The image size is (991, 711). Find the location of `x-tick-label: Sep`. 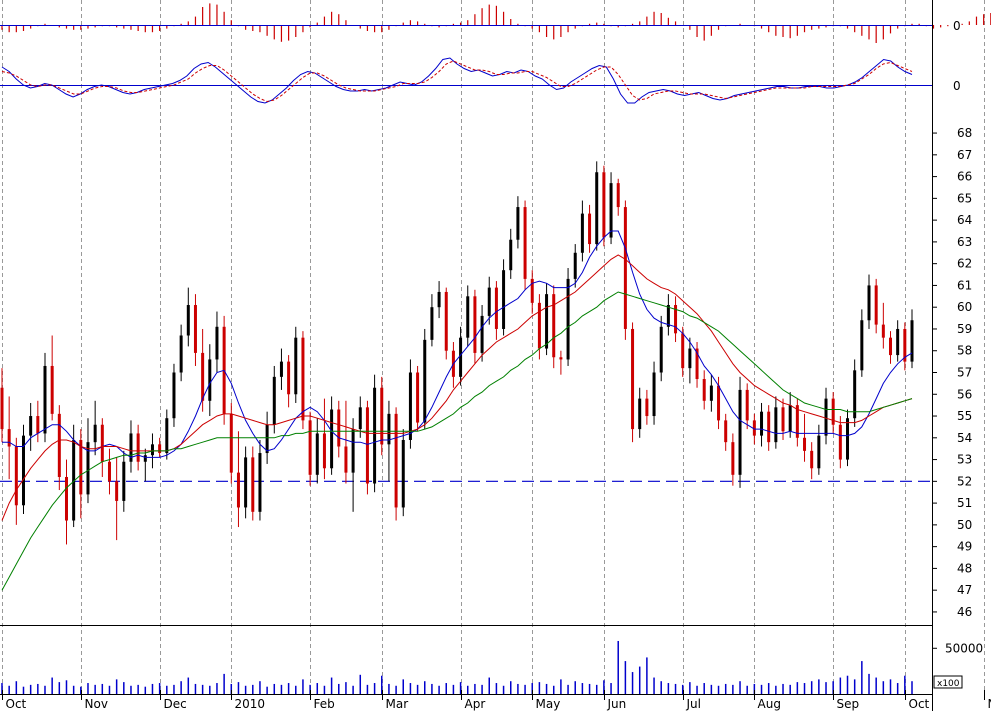

x-tick-label: Sep is located at coordinates (848, 704).